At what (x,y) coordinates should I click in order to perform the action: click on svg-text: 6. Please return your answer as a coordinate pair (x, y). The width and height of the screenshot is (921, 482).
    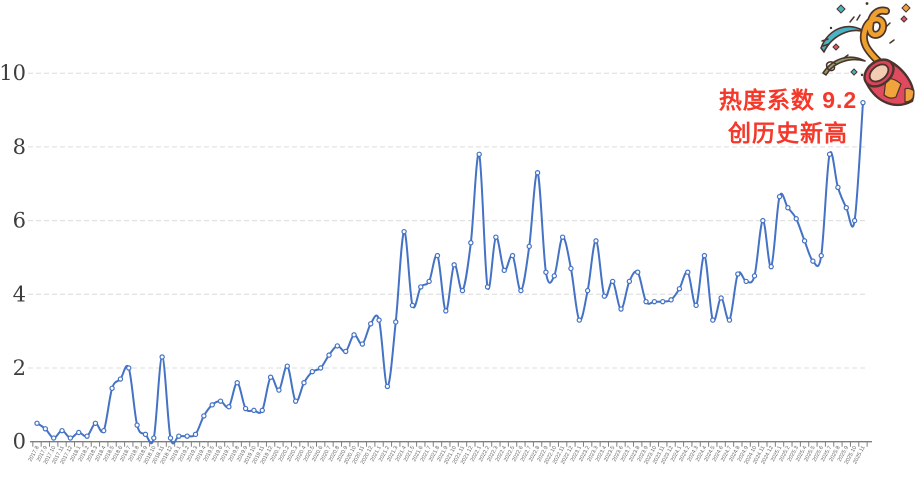
    Looking at the image, I should click on (19, 221).